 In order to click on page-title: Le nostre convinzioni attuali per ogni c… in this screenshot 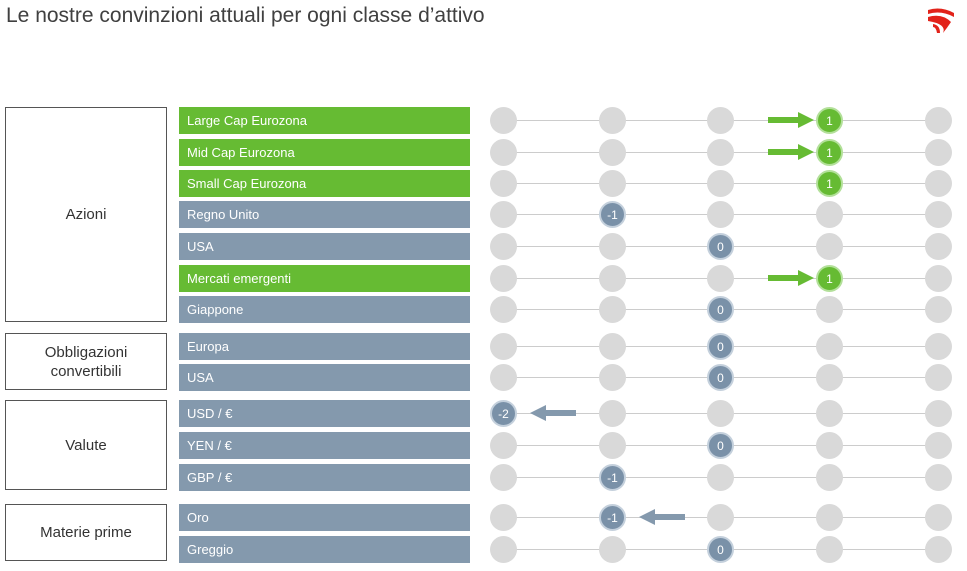, I will do `click(245, 15)`.